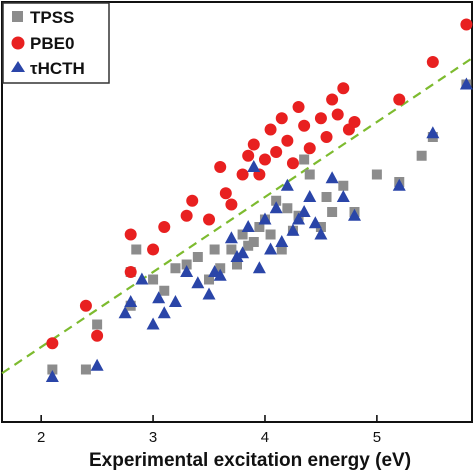  What do you see at coordinates (18, 43) in the screenshot?
I see `legend-marker-pbe0` at bounding box center [18, 43].